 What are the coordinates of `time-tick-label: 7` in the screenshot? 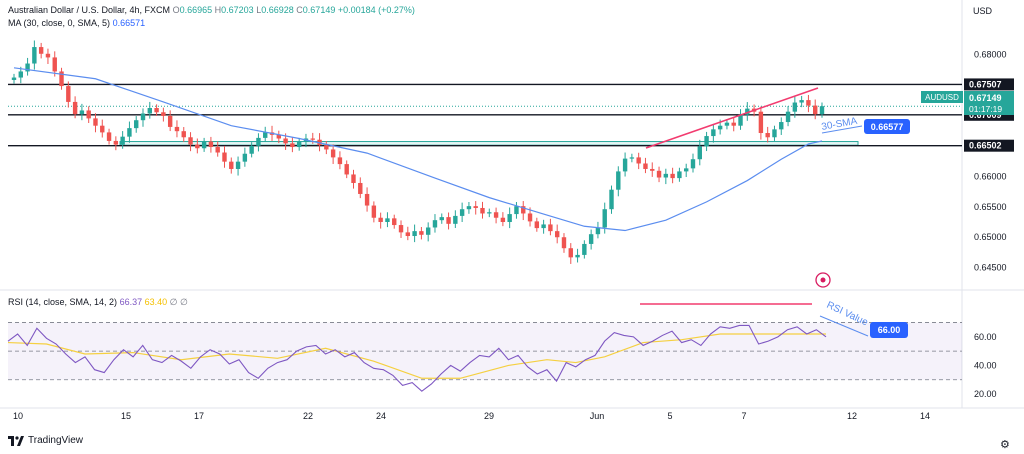 It's located at (743, 416).